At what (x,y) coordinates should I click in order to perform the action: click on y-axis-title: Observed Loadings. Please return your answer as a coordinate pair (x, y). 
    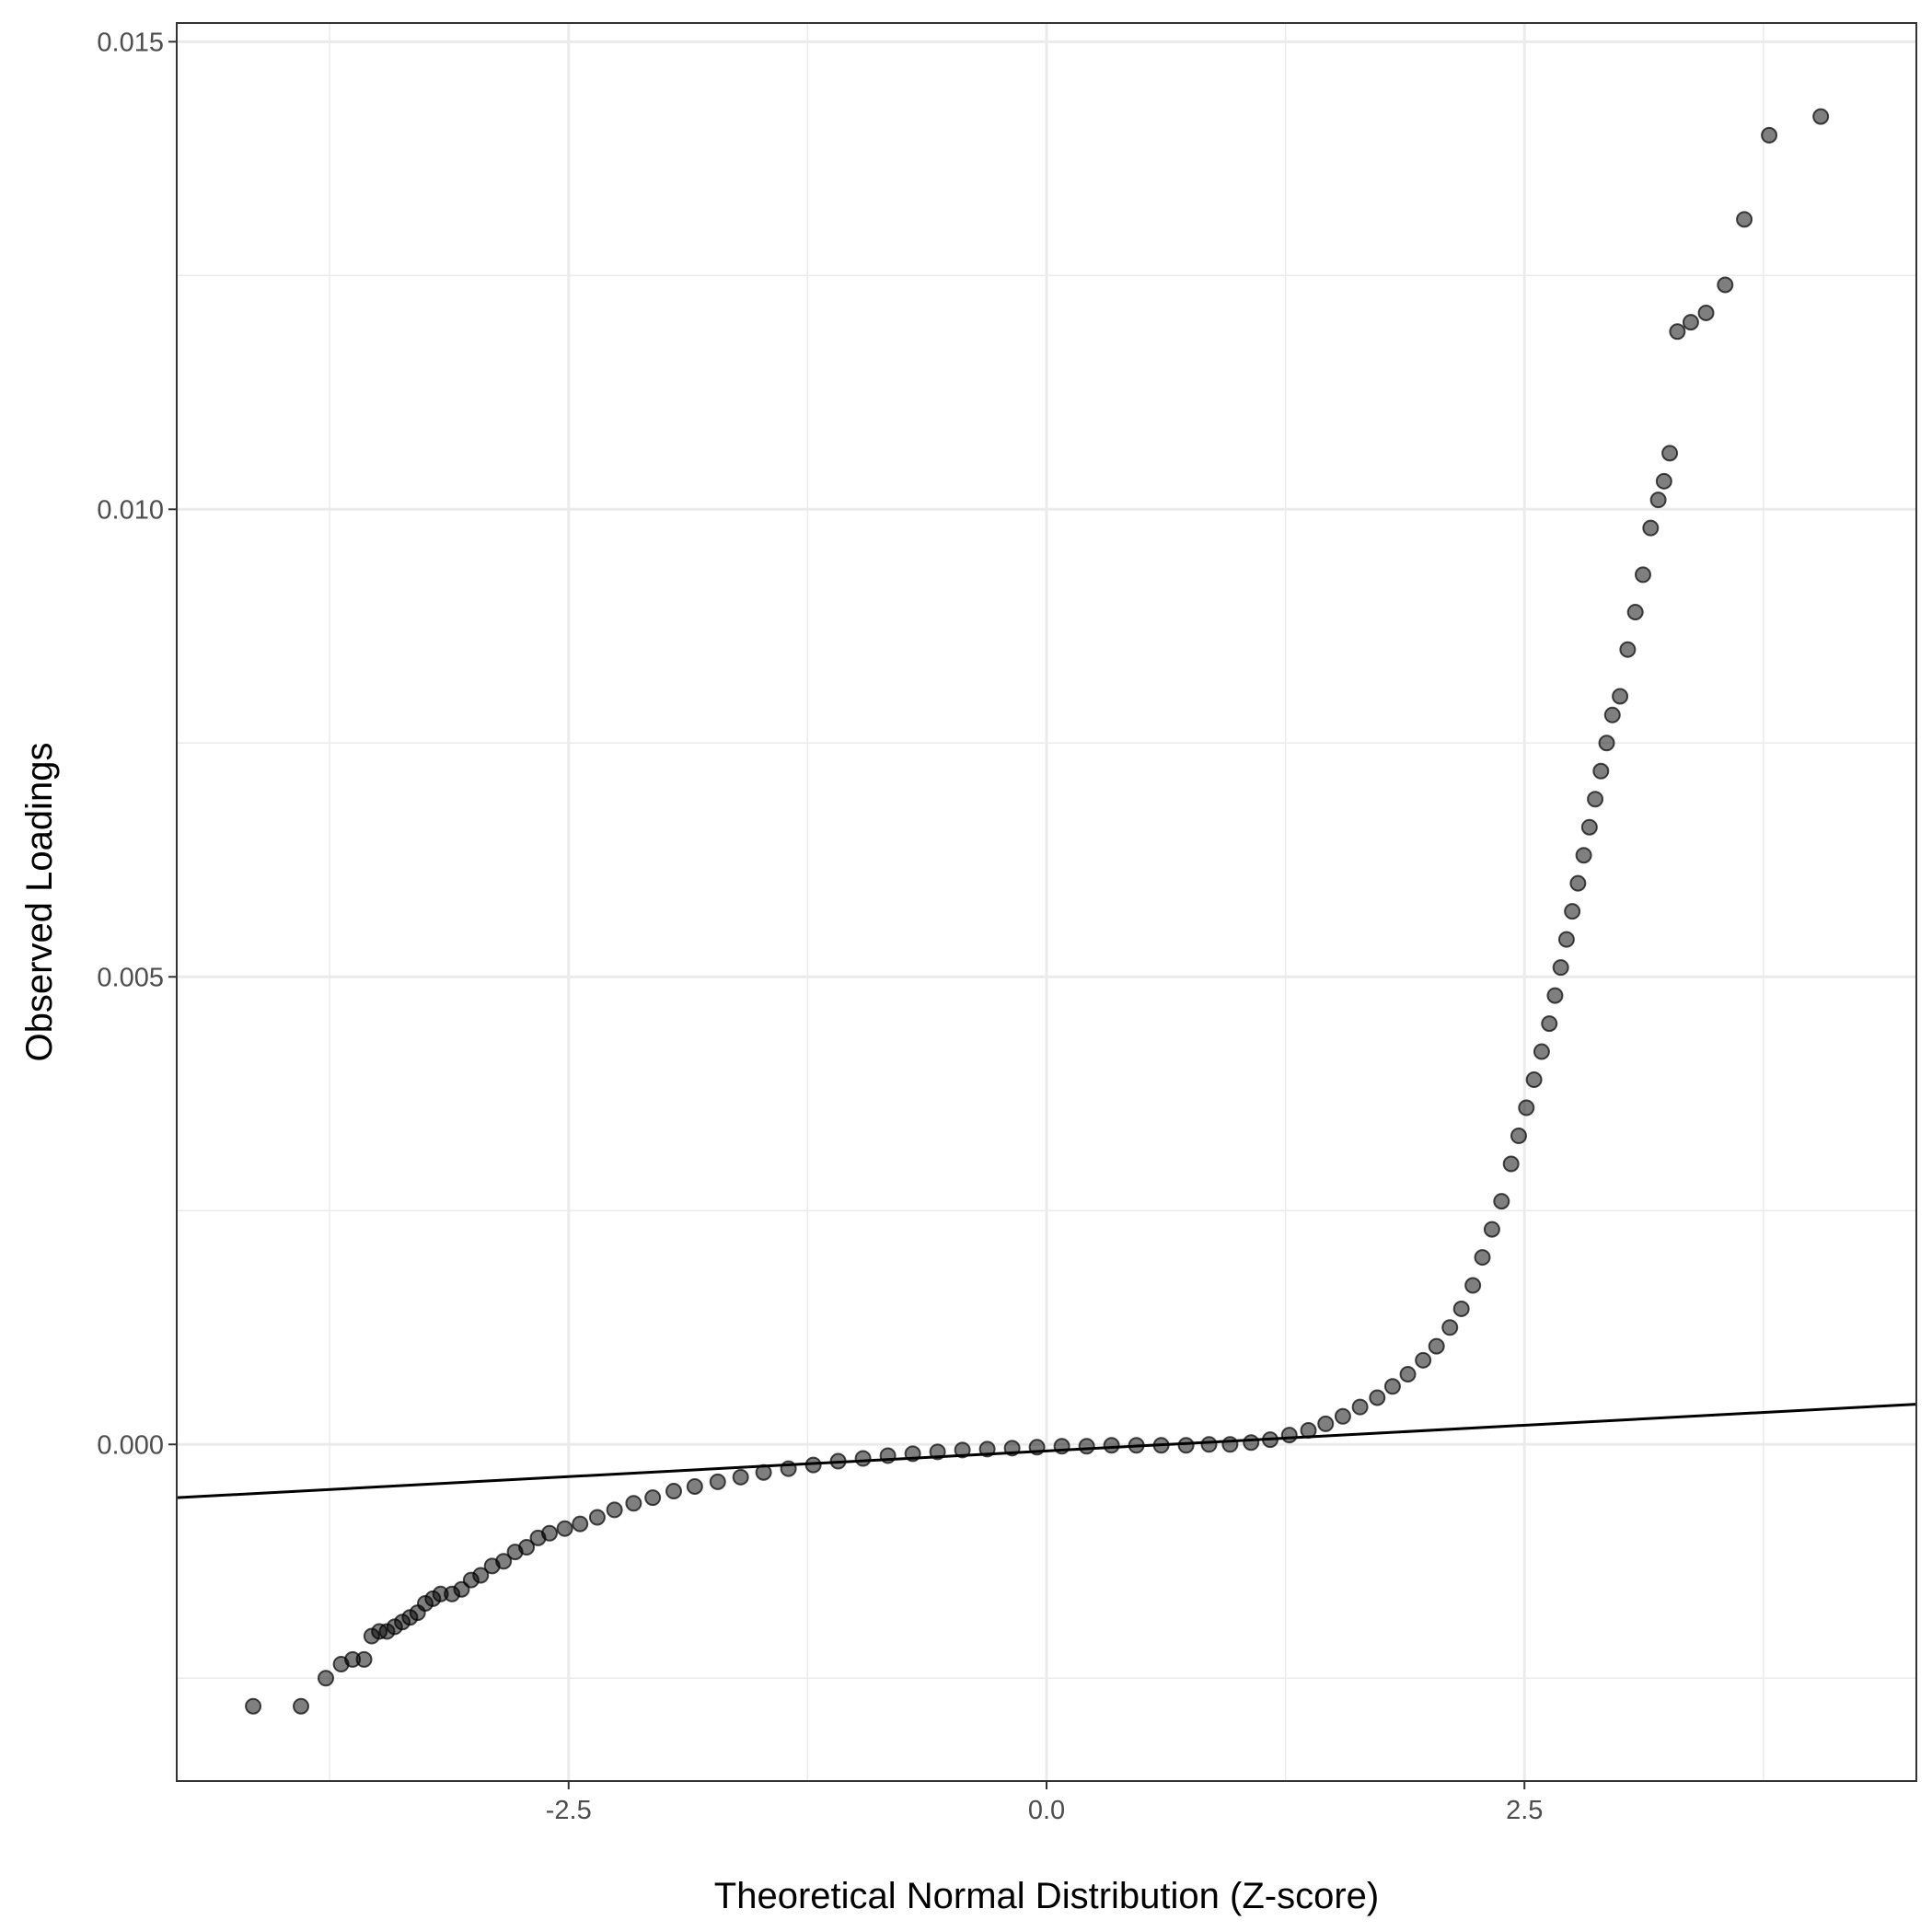
    Looking at the image, I should click on (40, 903).